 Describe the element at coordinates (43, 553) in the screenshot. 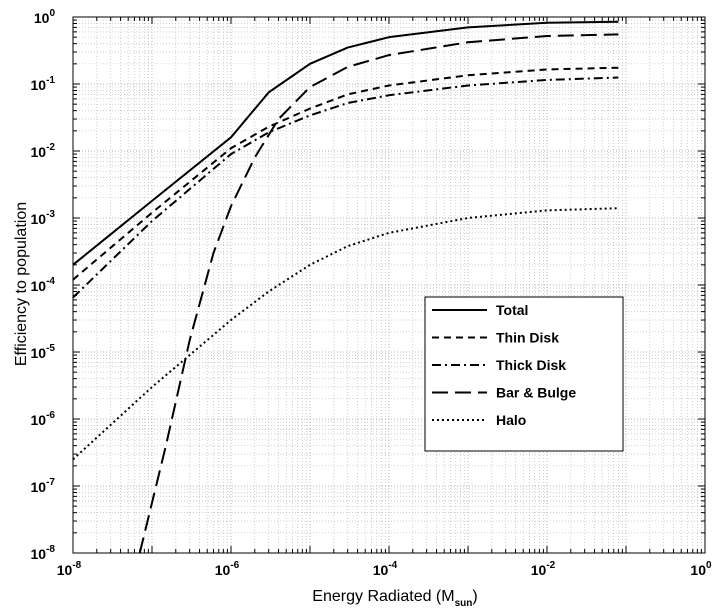

I see `y-tick-label: 10⁻⁸` at that location.